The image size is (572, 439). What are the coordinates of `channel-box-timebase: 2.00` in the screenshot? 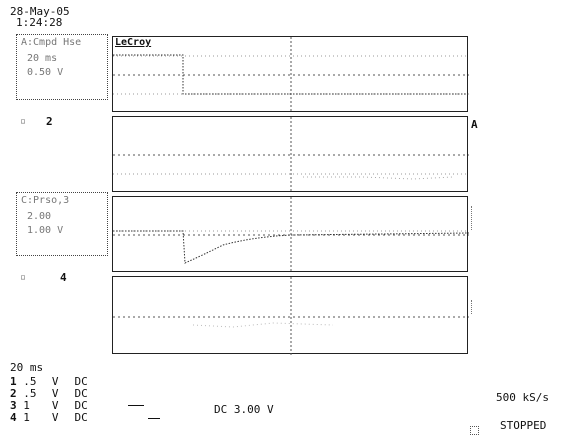 It's located at (39, 216).